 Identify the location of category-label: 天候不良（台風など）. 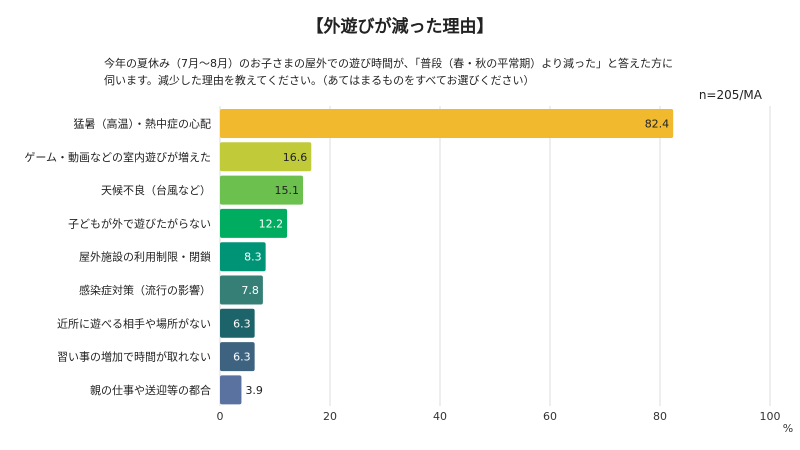
(156, 190).